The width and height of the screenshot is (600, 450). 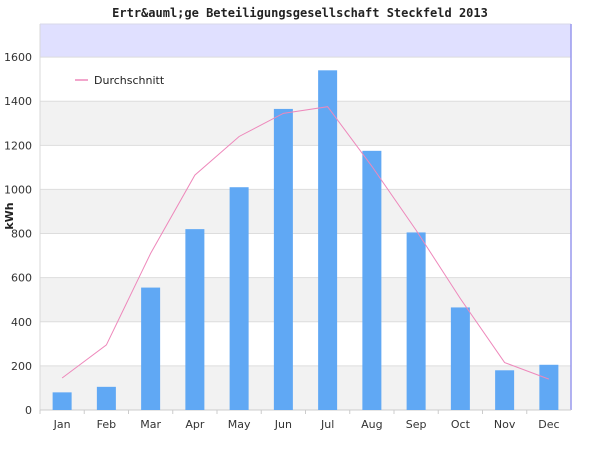 What do you see at coordinates (18, 145) in the screenshot?
I see `y-tick-label: 1200` at bounding box center [18, 145].